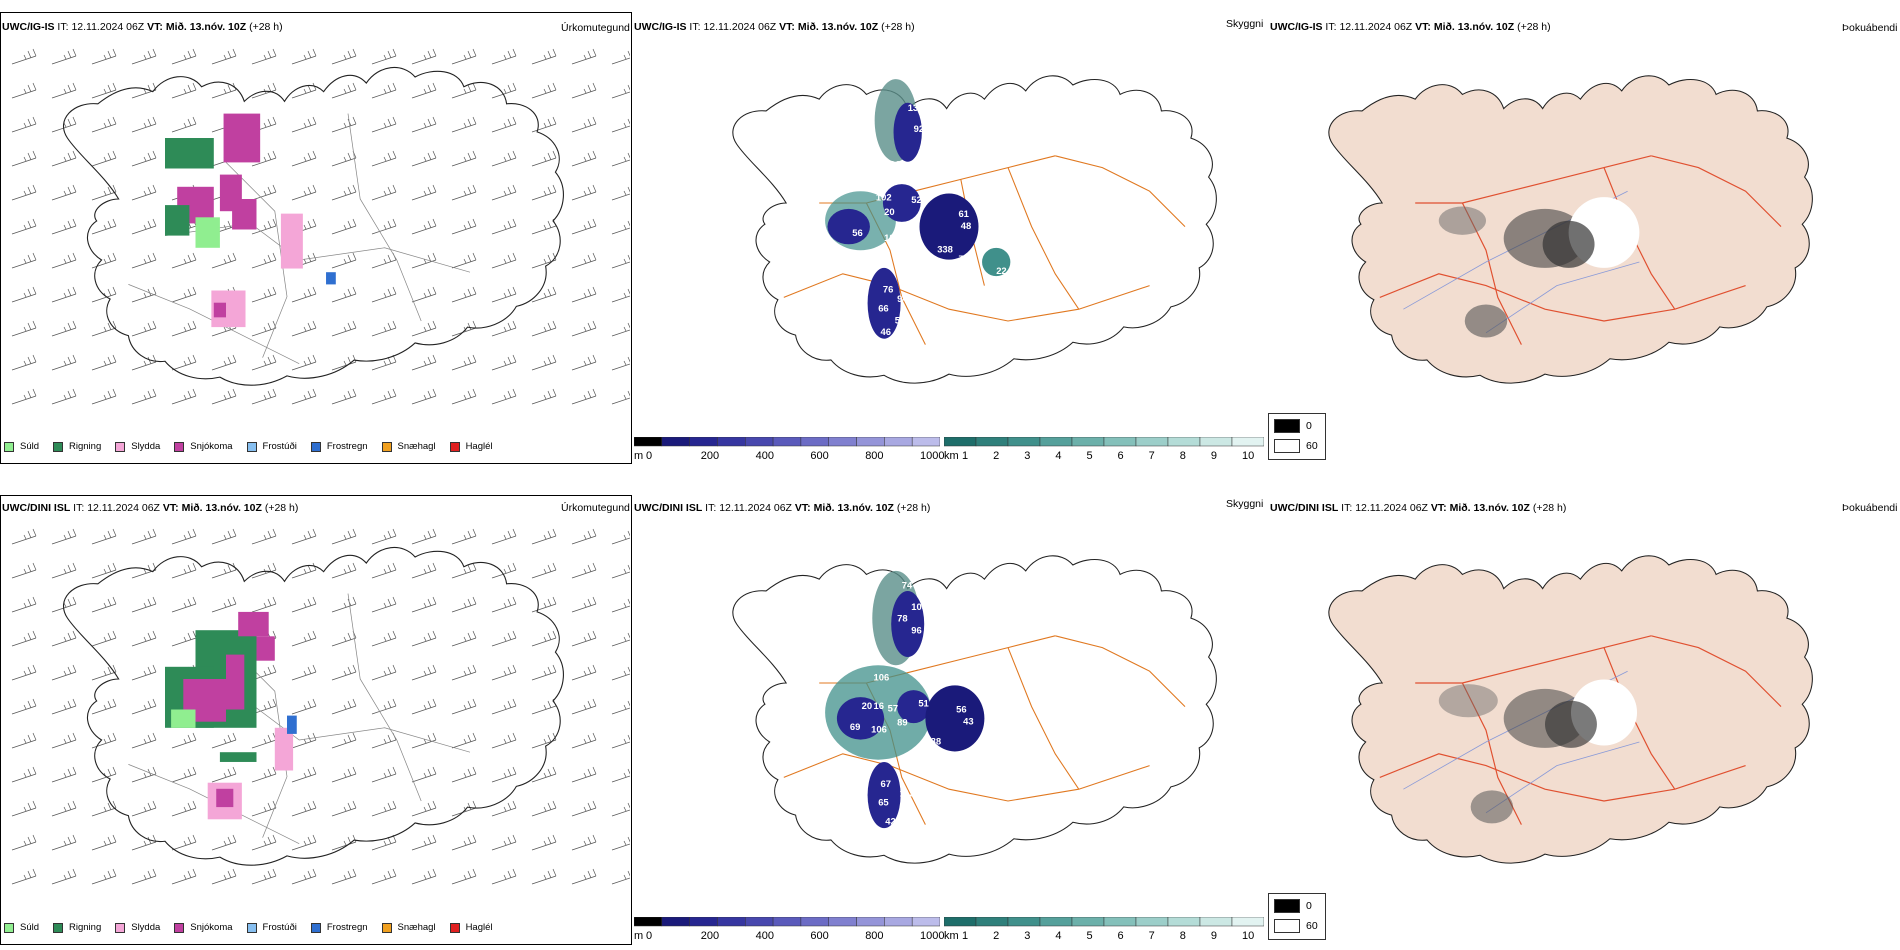 The height and width of the screenshot is (950, 1900). What do you see at coordinates (916, 108) in the screenshot?
I see `cloud-base-label: 135` at bounding box center [916, 108].